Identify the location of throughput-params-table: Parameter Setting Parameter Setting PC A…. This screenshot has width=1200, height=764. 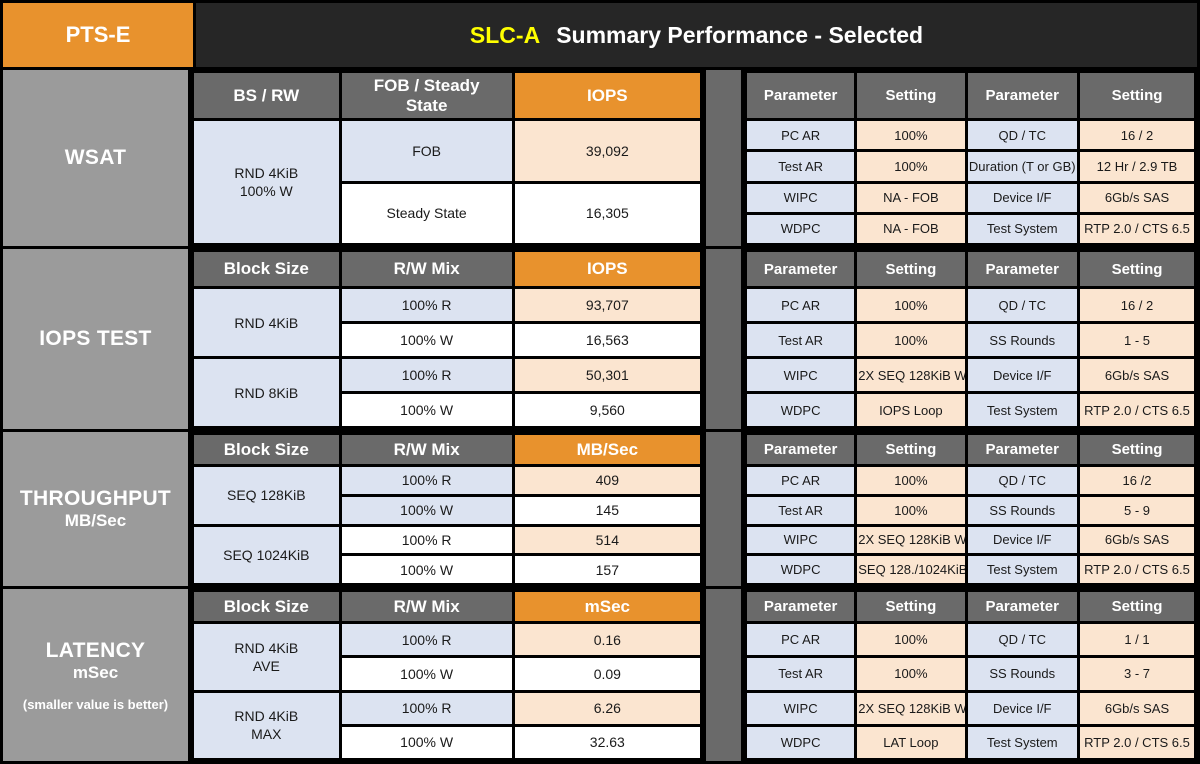
(970, 509).